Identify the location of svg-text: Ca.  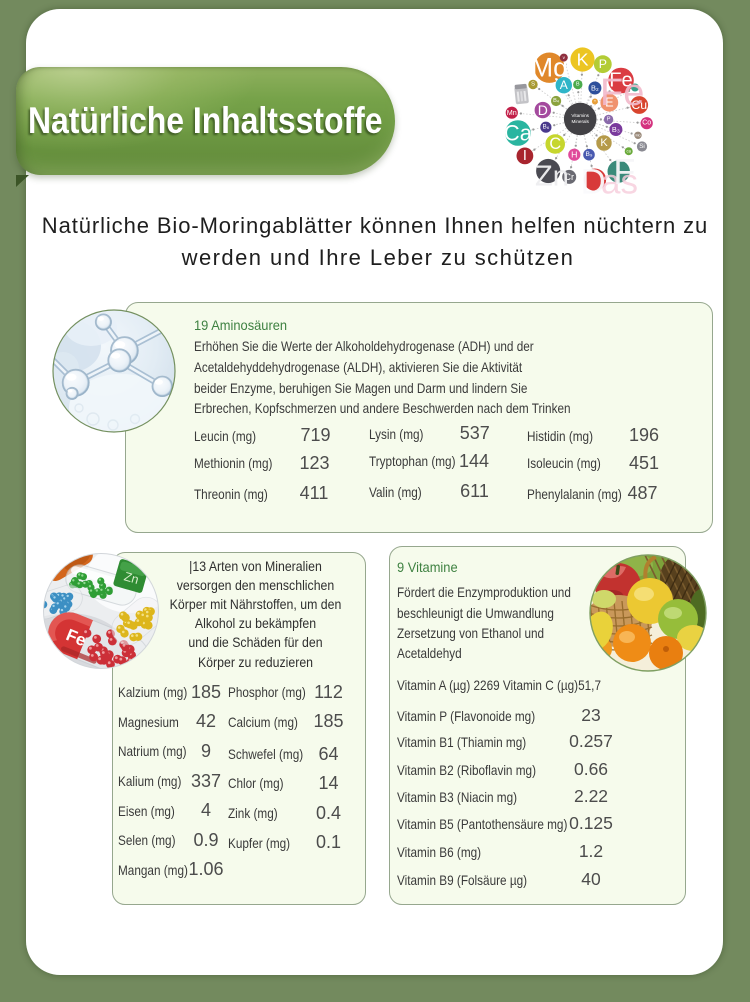
(518, 133).